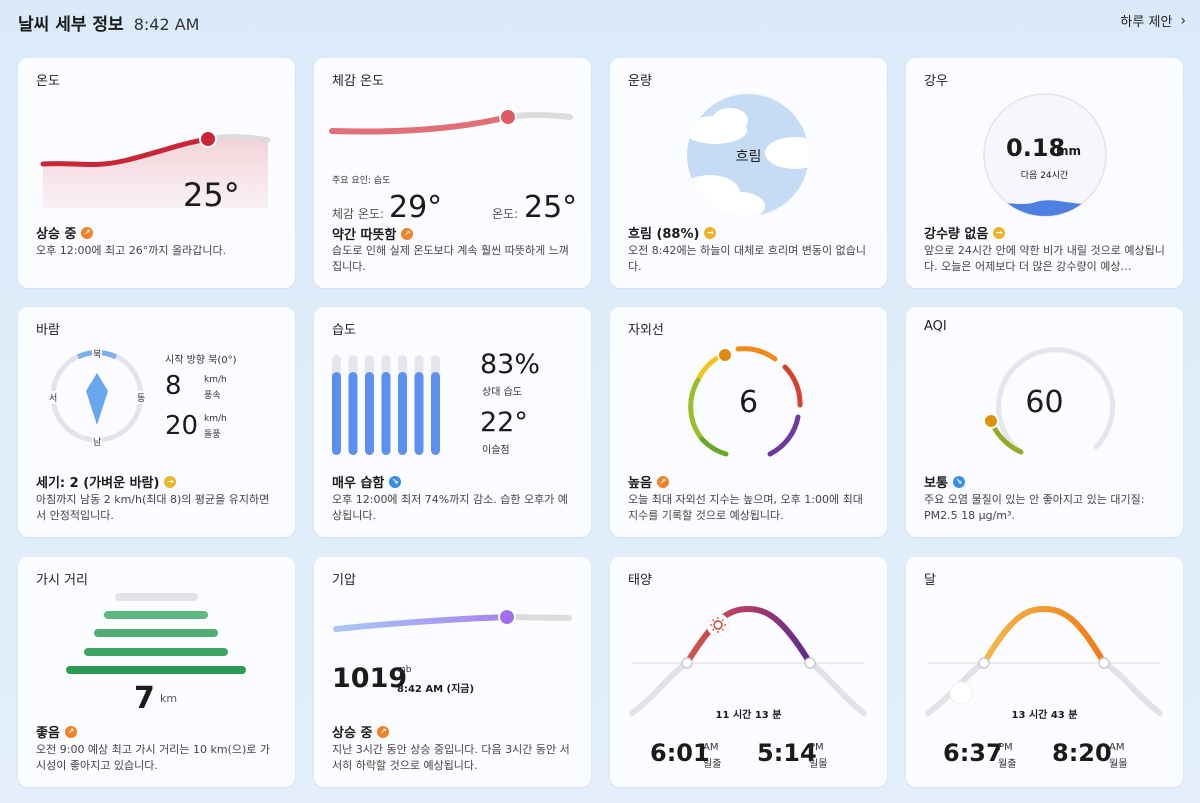  Describe the element at coordinates (1082, 753) in the screenshot. I see `moonset-time: 8:20` at that location.